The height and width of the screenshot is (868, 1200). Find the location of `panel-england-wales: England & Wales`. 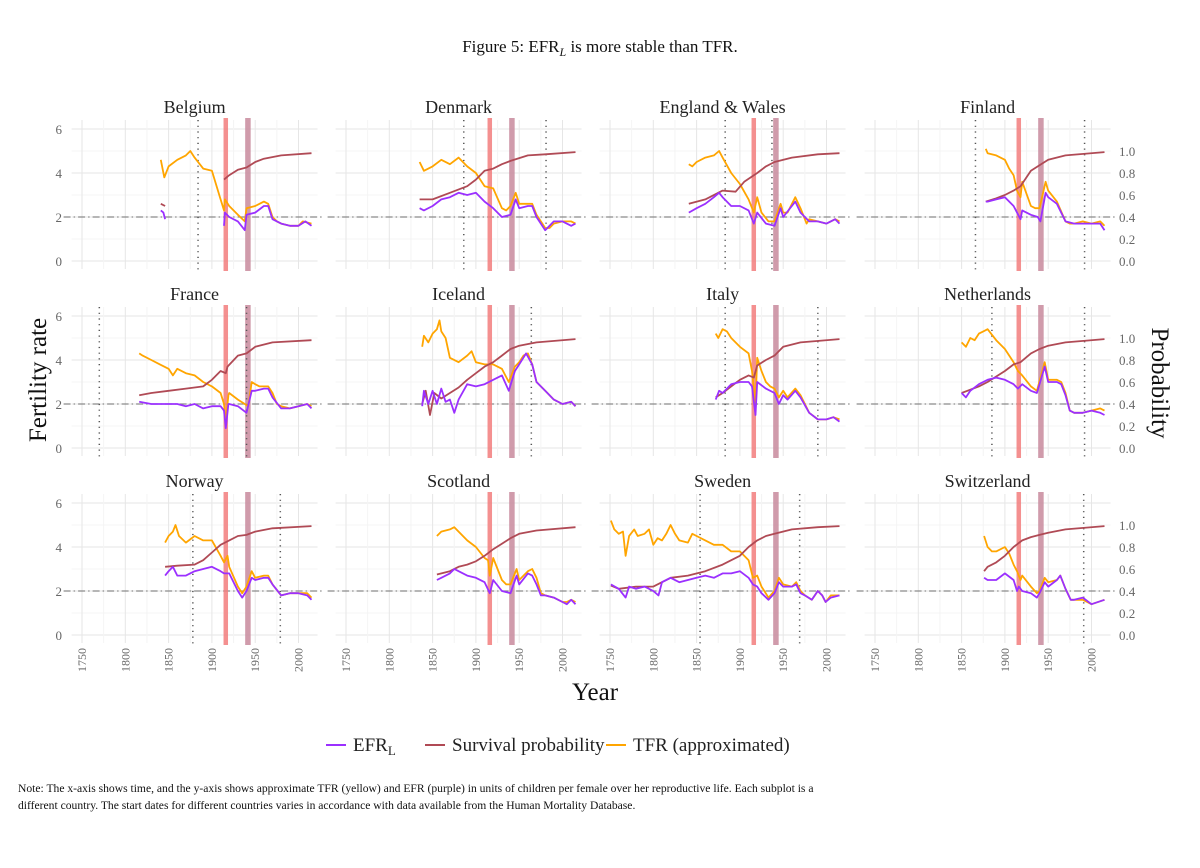

panel-england-wales: England & Wales is located at coordinates (721, 185).